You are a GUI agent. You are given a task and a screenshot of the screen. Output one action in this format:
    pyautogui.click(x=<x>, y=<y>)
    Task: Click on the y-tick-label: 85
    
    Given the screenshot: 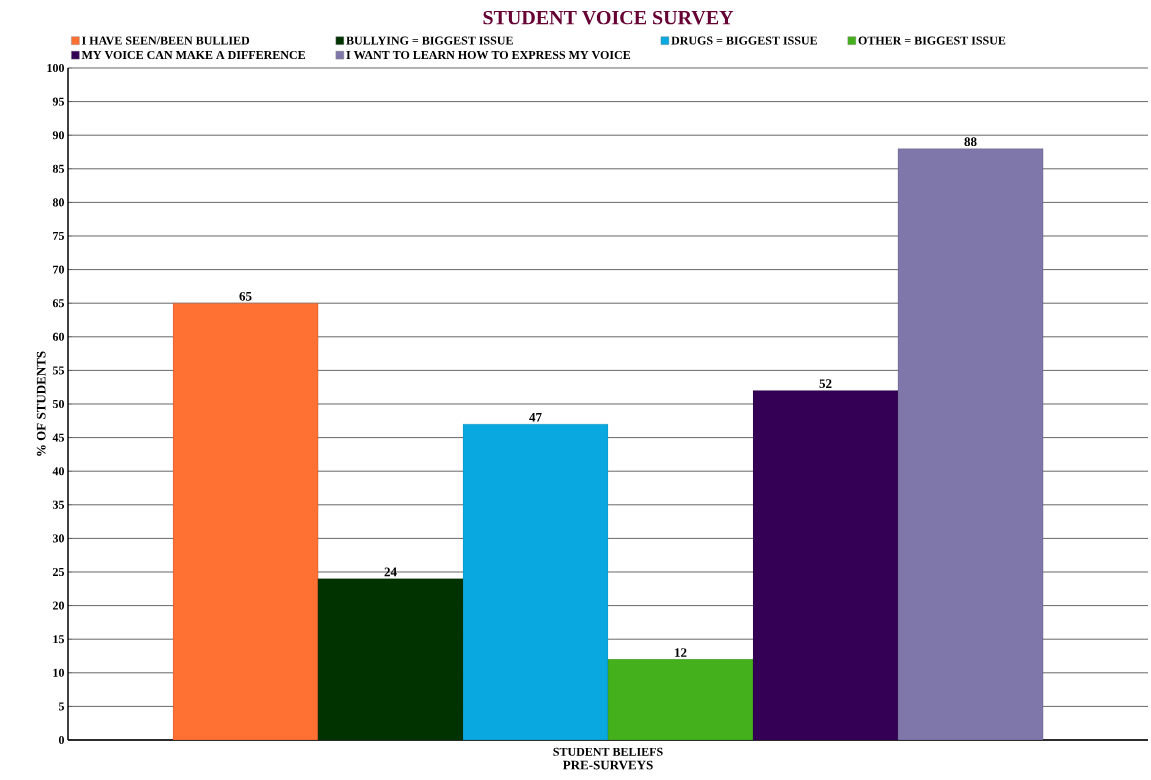 What is the action you would take?
    pyautogui.click(x=58, y=168)
    